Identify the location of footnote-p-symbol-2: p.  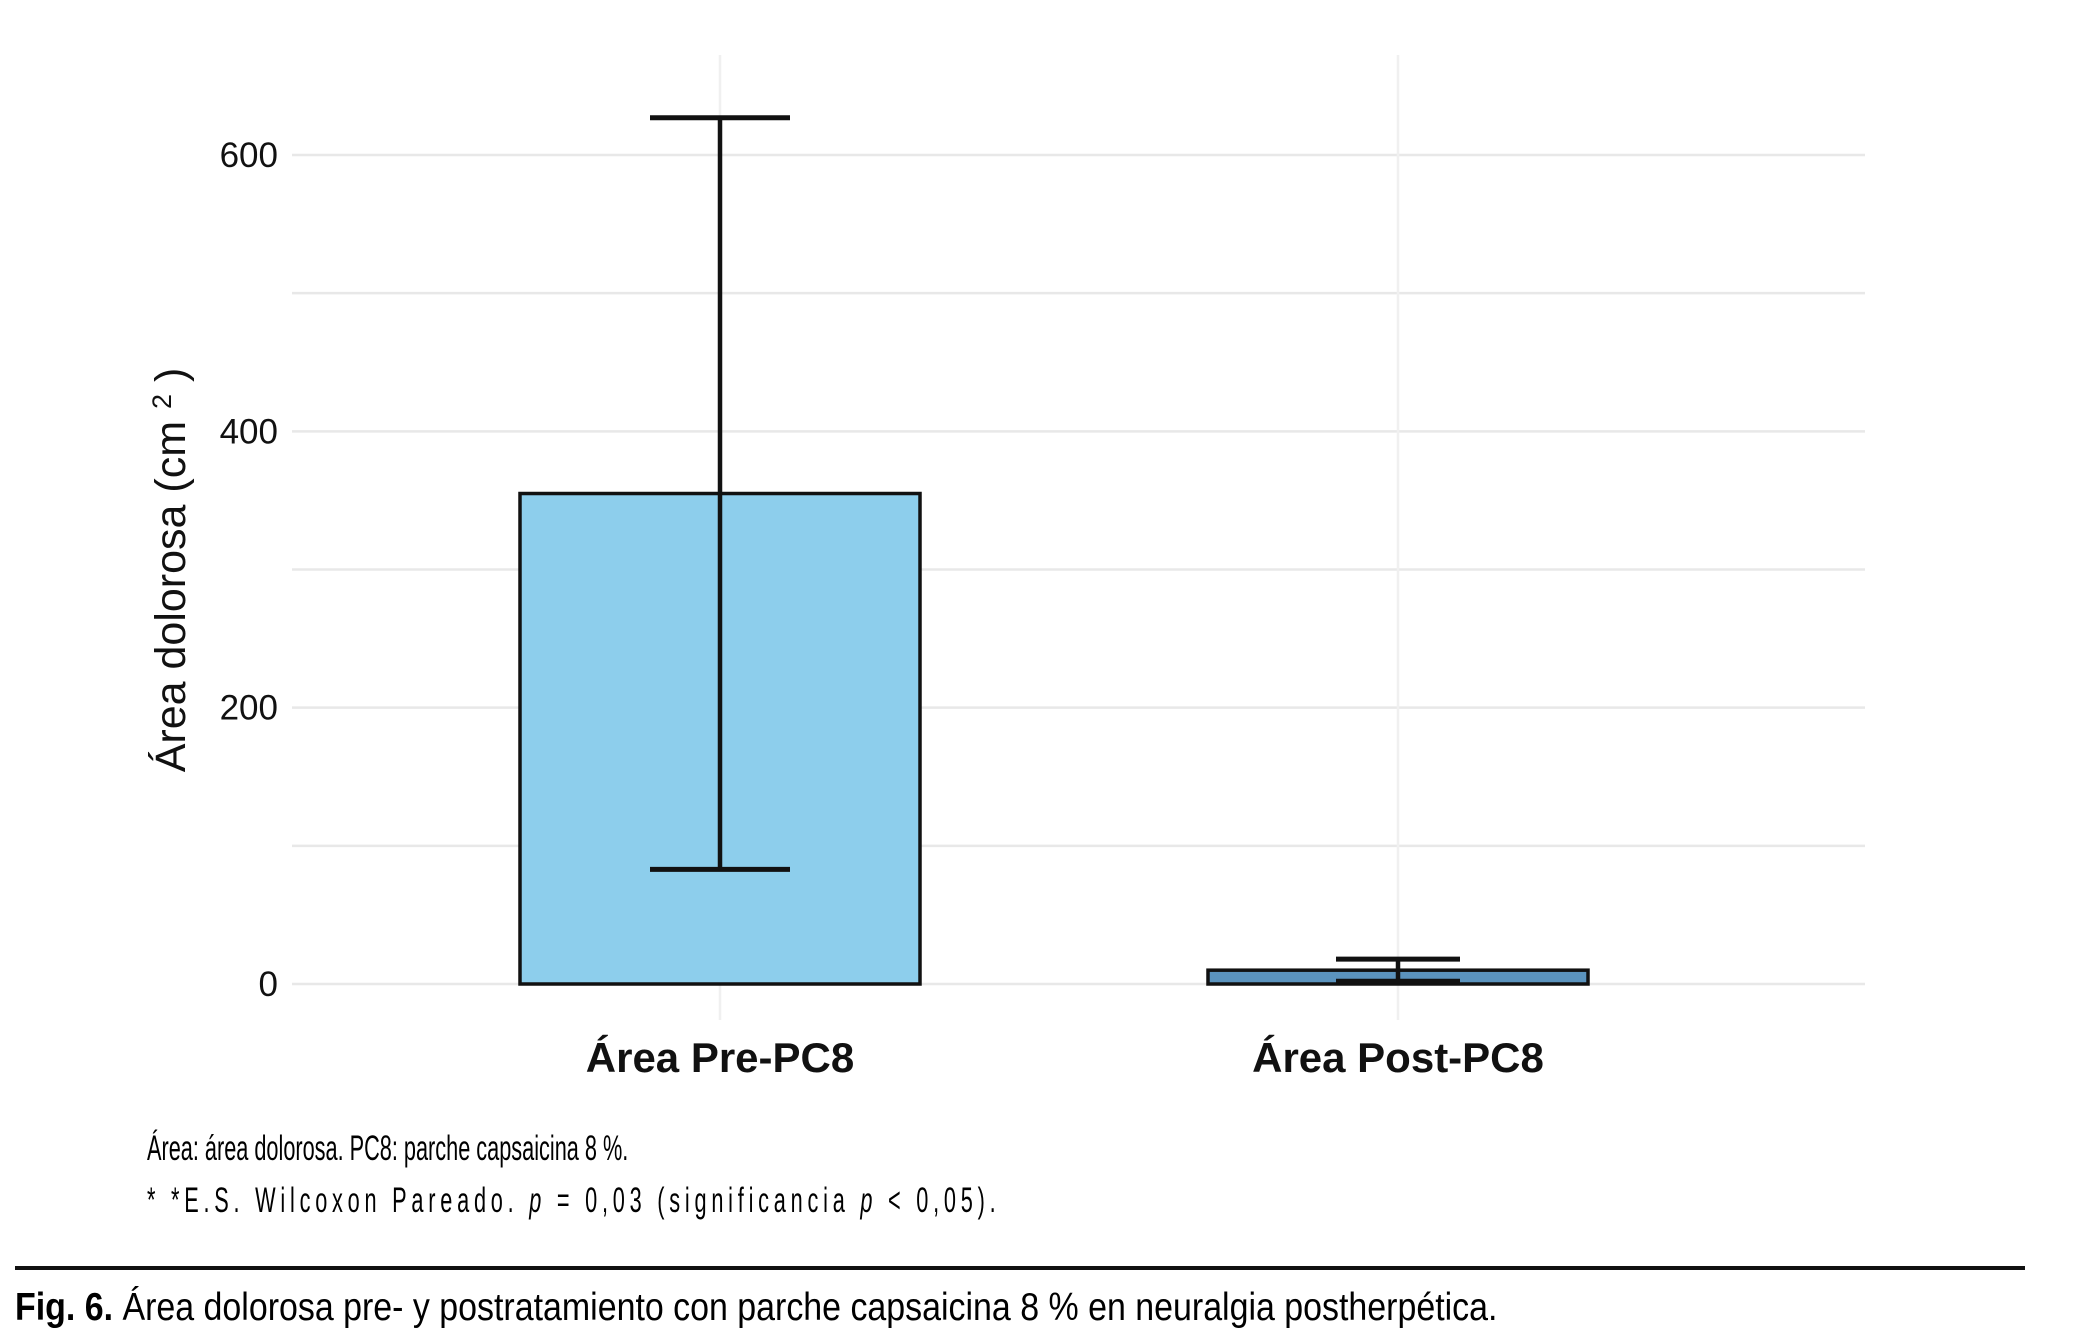
(869, 1200).